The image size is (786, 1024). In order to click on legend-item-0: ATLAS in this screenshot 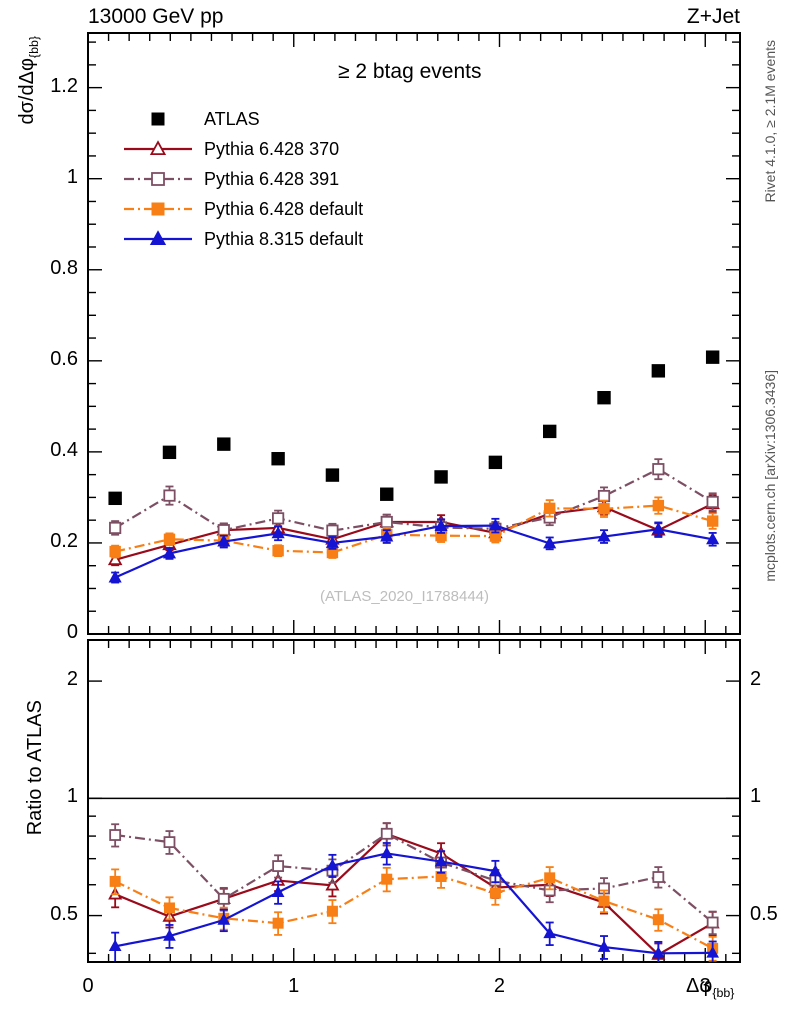, I will do `click(241, 119)`.